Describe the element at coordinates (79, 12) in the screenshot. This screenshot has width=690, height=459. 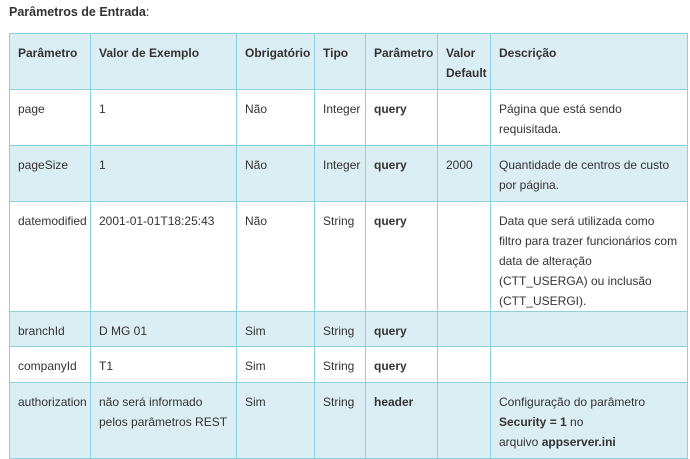
I see `section-title: Parâmetros de Entrada:` at that location.